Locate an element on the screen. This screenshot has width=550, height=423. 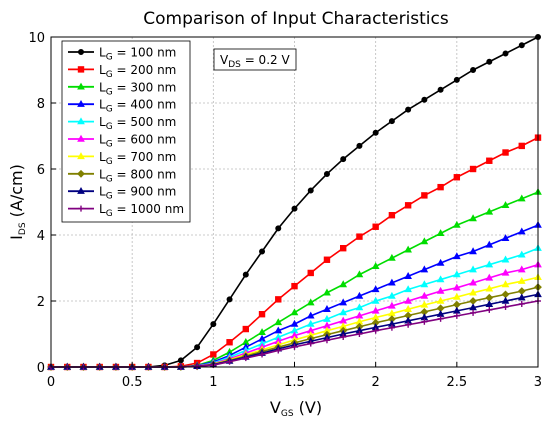
chart-title: Comparison of Input Characteristics is located at coordinates (296, 19).